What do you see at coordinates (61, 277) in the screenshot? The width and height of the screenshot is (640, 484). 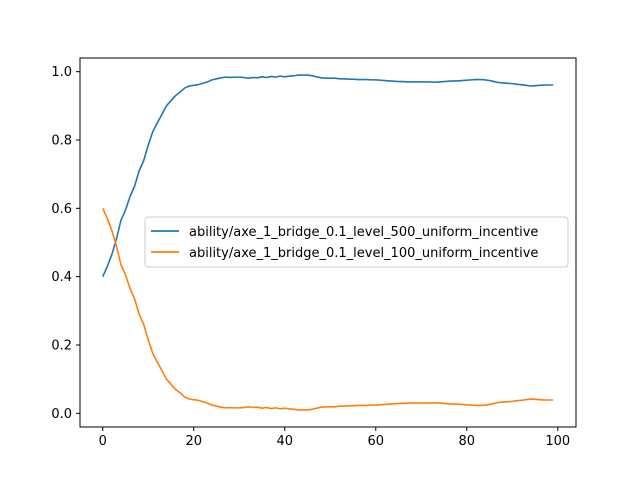 I see `y-tick-label: 0.4` at bounding box center [61, 277].